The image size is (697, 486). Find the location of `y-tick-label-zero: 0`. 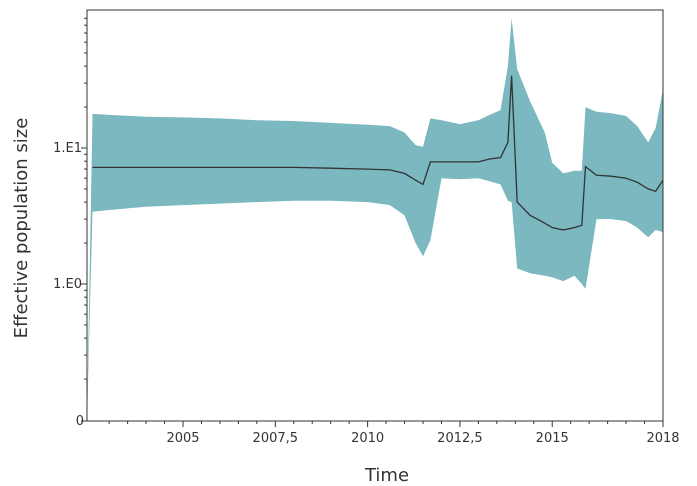

y-tick-label-zero: 0 is located at coordinates (80, 421).